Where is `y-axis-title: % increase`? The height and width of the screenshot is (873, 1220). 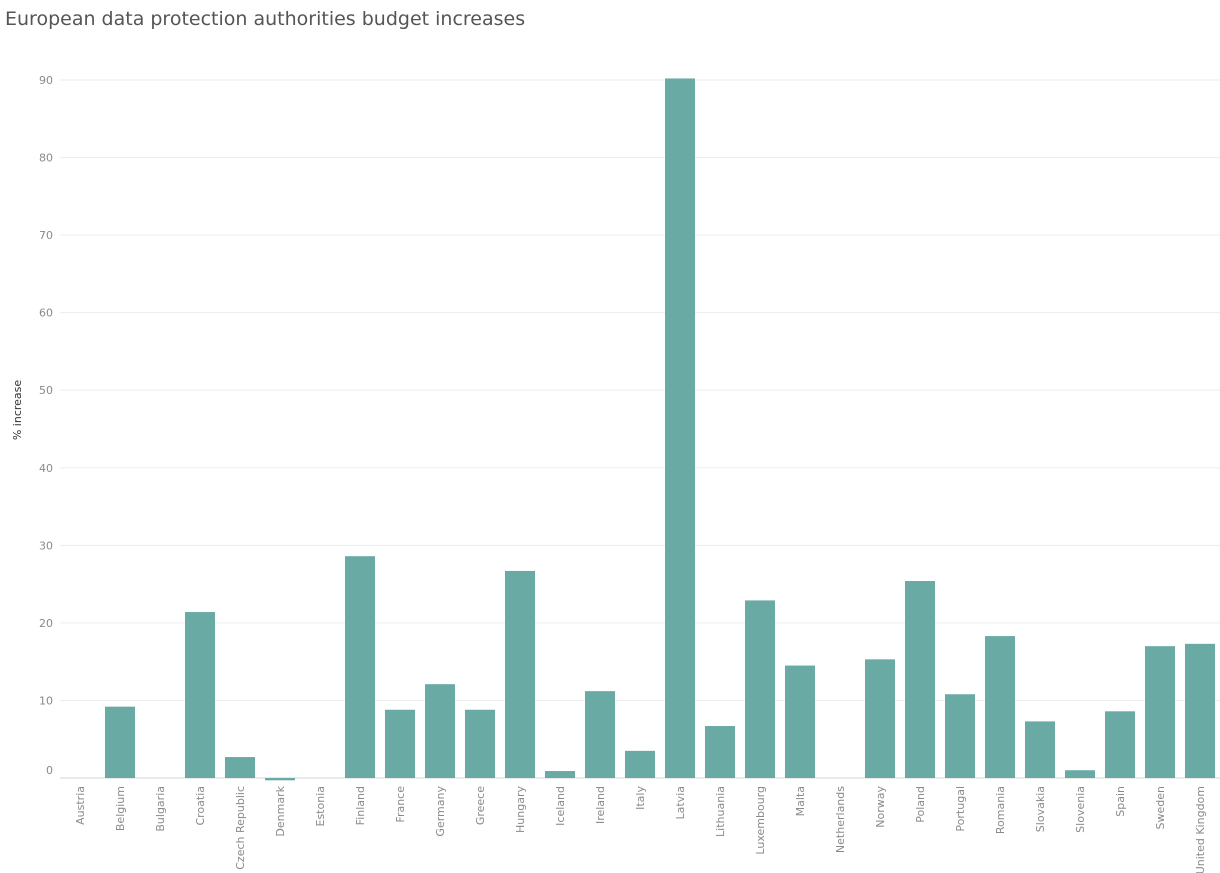 y-axis-title: % increase is located at coordinates (17, 410).